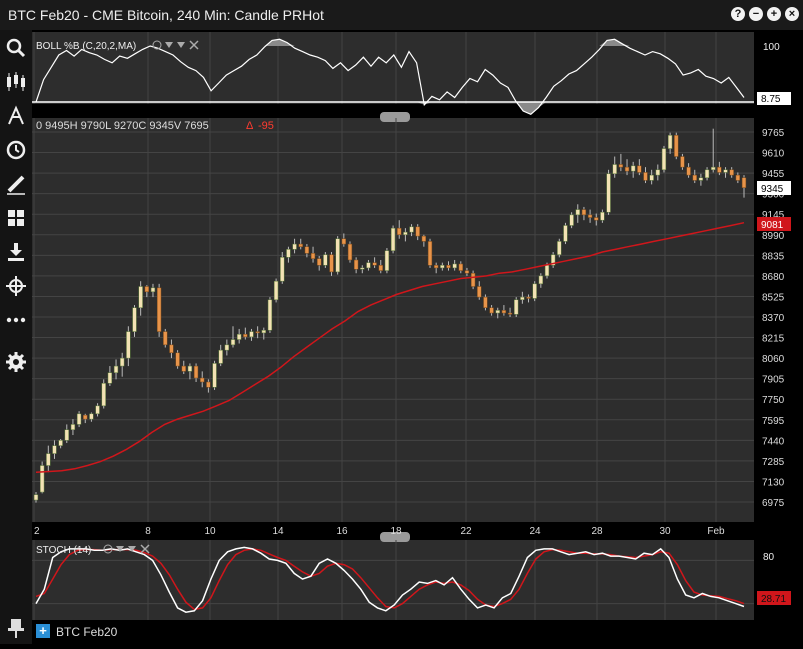 The width and height of the screenshot is (803, 649). Describe the element at coordinates (773, 256) in the screenshot. I see `price-tick-label: 8835` at that location.